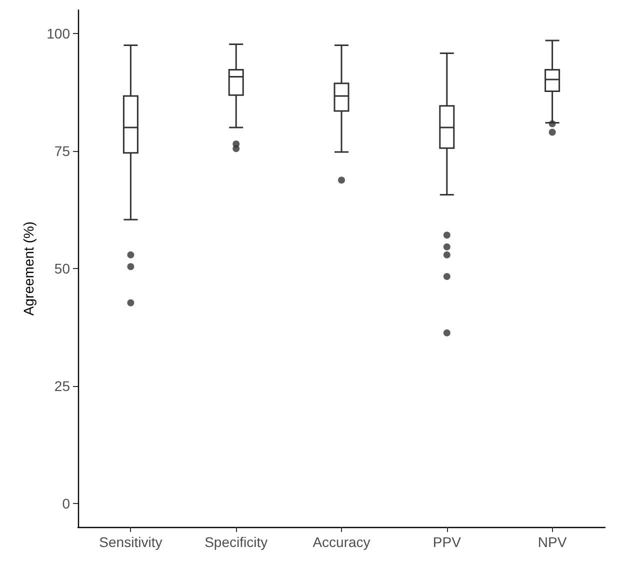 The width and height of the screenshot is (623, 565). I want to click on y-tick-label: 100, so click(58, 34).